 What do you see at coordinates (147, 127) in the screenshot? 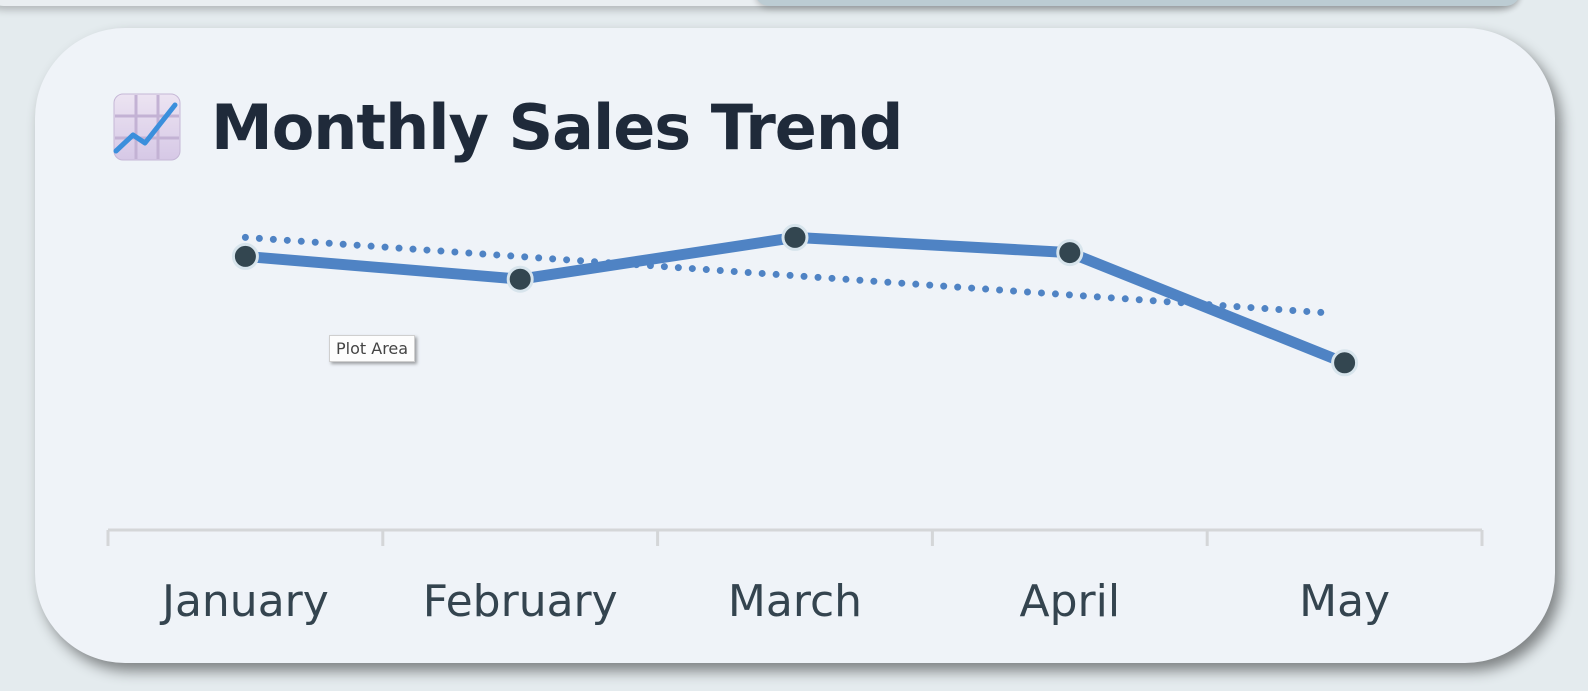
I see `chart-increasing-icon` at bounding box center [147, 127].